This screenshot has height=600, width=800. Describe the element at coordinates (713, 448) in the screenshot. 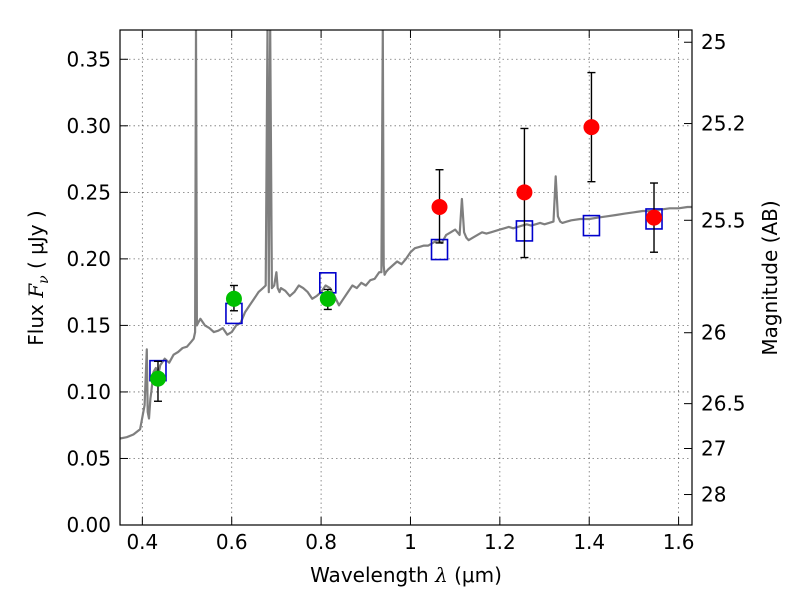

I see `y2-tick-label: 27` at that location.